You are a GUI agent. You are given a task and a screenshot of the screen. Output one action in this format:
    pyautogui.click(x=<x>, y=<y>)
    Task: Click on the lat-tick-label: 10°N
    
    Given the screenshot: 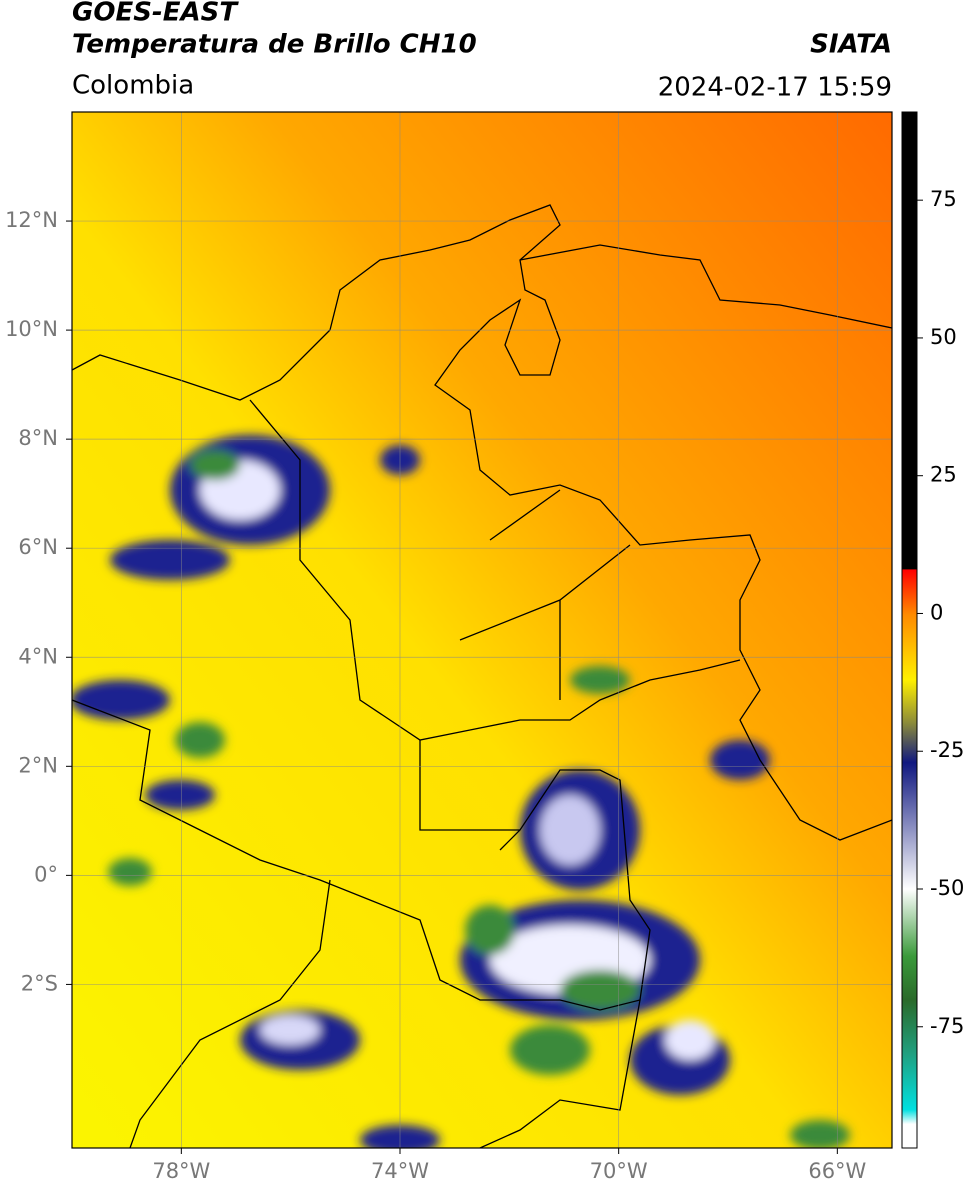 What is the action you would take?
    pyautogui.click(x=31, y=329)
    